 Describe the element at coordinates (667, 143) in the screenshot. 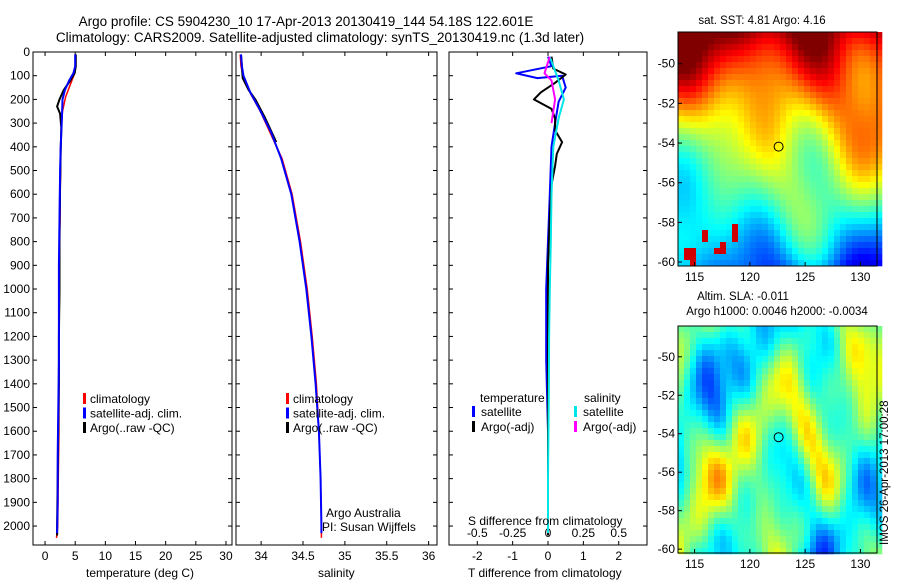

I see `sst-map-y-tick-label: -54` at that location.